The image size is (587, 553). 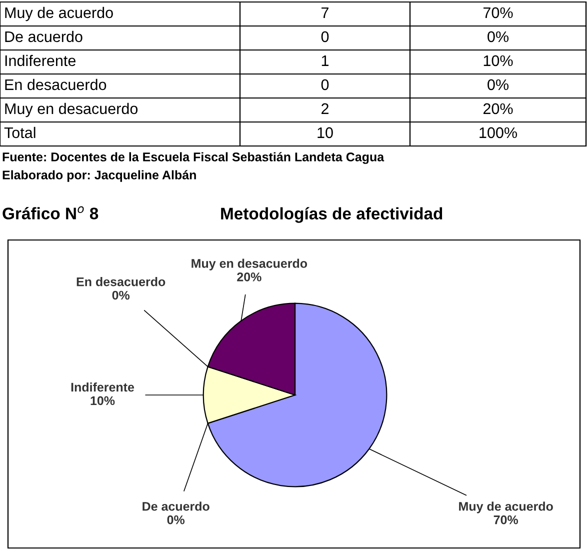 I want to click on category-label: Muy en desacuerdo, so click(x=71, y=110).